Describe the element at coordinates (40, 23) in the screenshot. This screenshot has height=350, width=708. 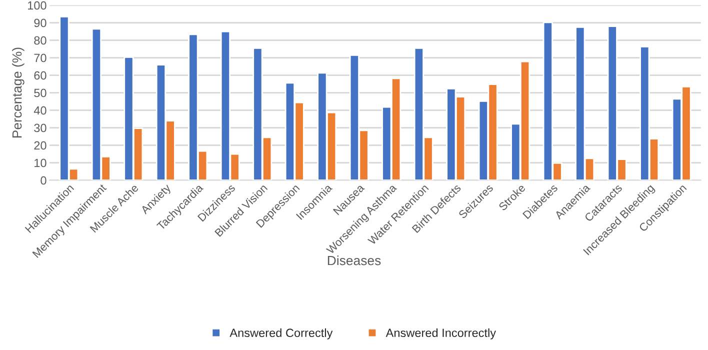
I see `y-tick-label: 90` at that location.